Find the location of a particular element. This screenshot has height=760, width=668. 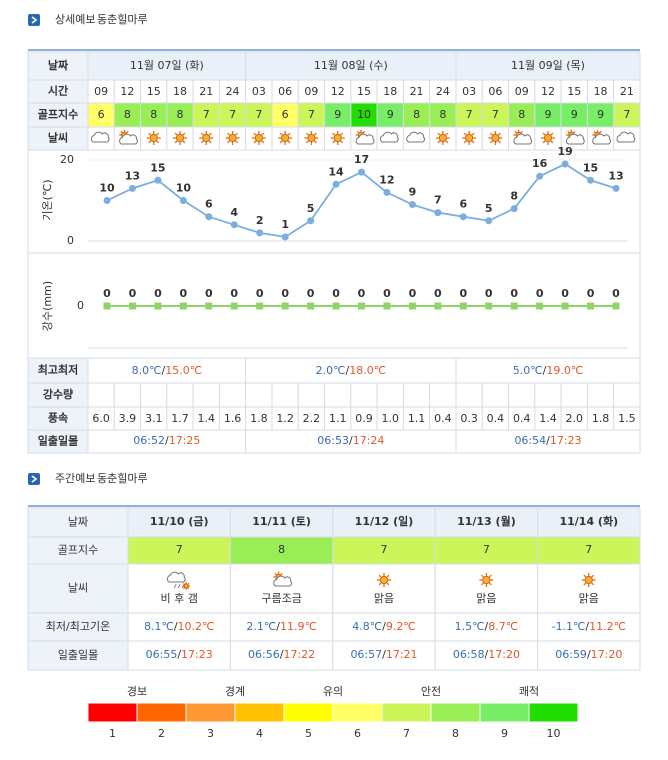

wind-speed: 0.4 is located at coordinates (443, 418).